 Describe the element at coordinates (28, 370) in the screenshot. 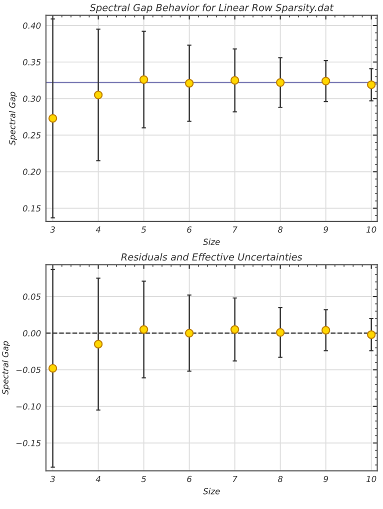

I see `y-tick-label: −0.05` at that location.